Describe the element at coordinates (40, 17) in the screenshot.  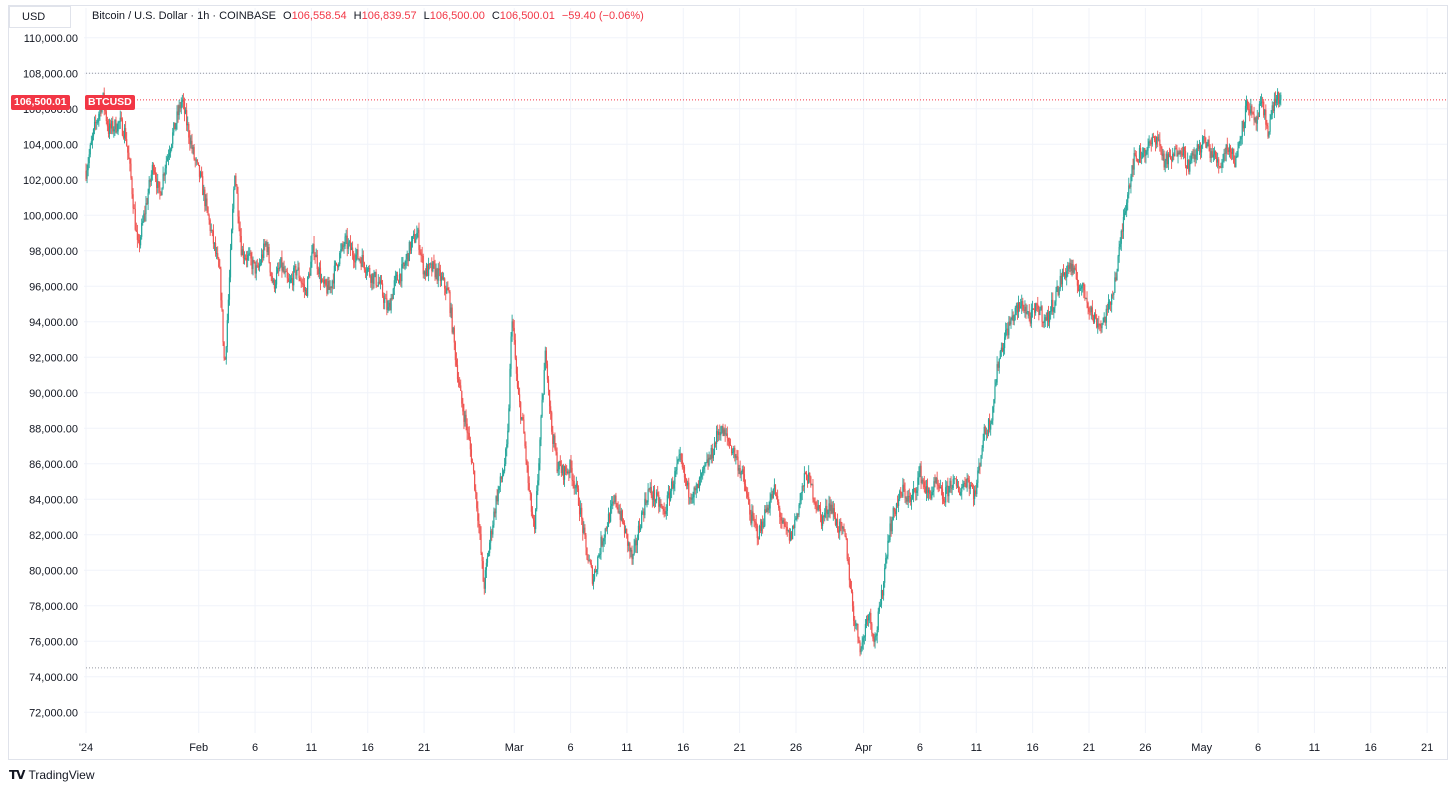
I see `currency-selector: USD` at that location.